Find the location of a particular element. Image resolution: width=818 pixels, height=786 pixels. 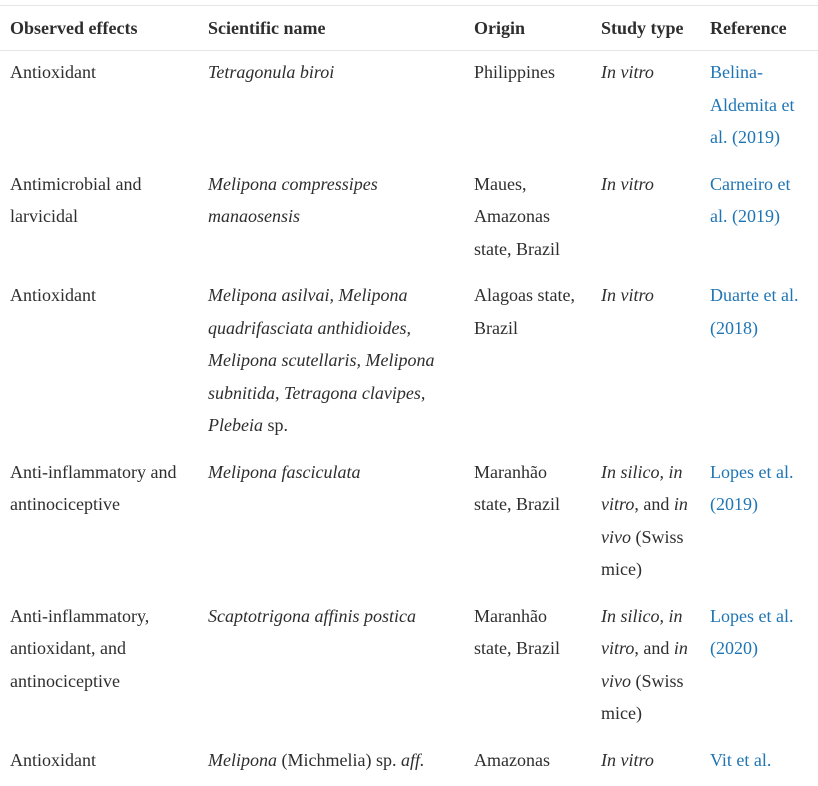

table-cell: Tetragonula biroi is located at coordinates (331, 107).